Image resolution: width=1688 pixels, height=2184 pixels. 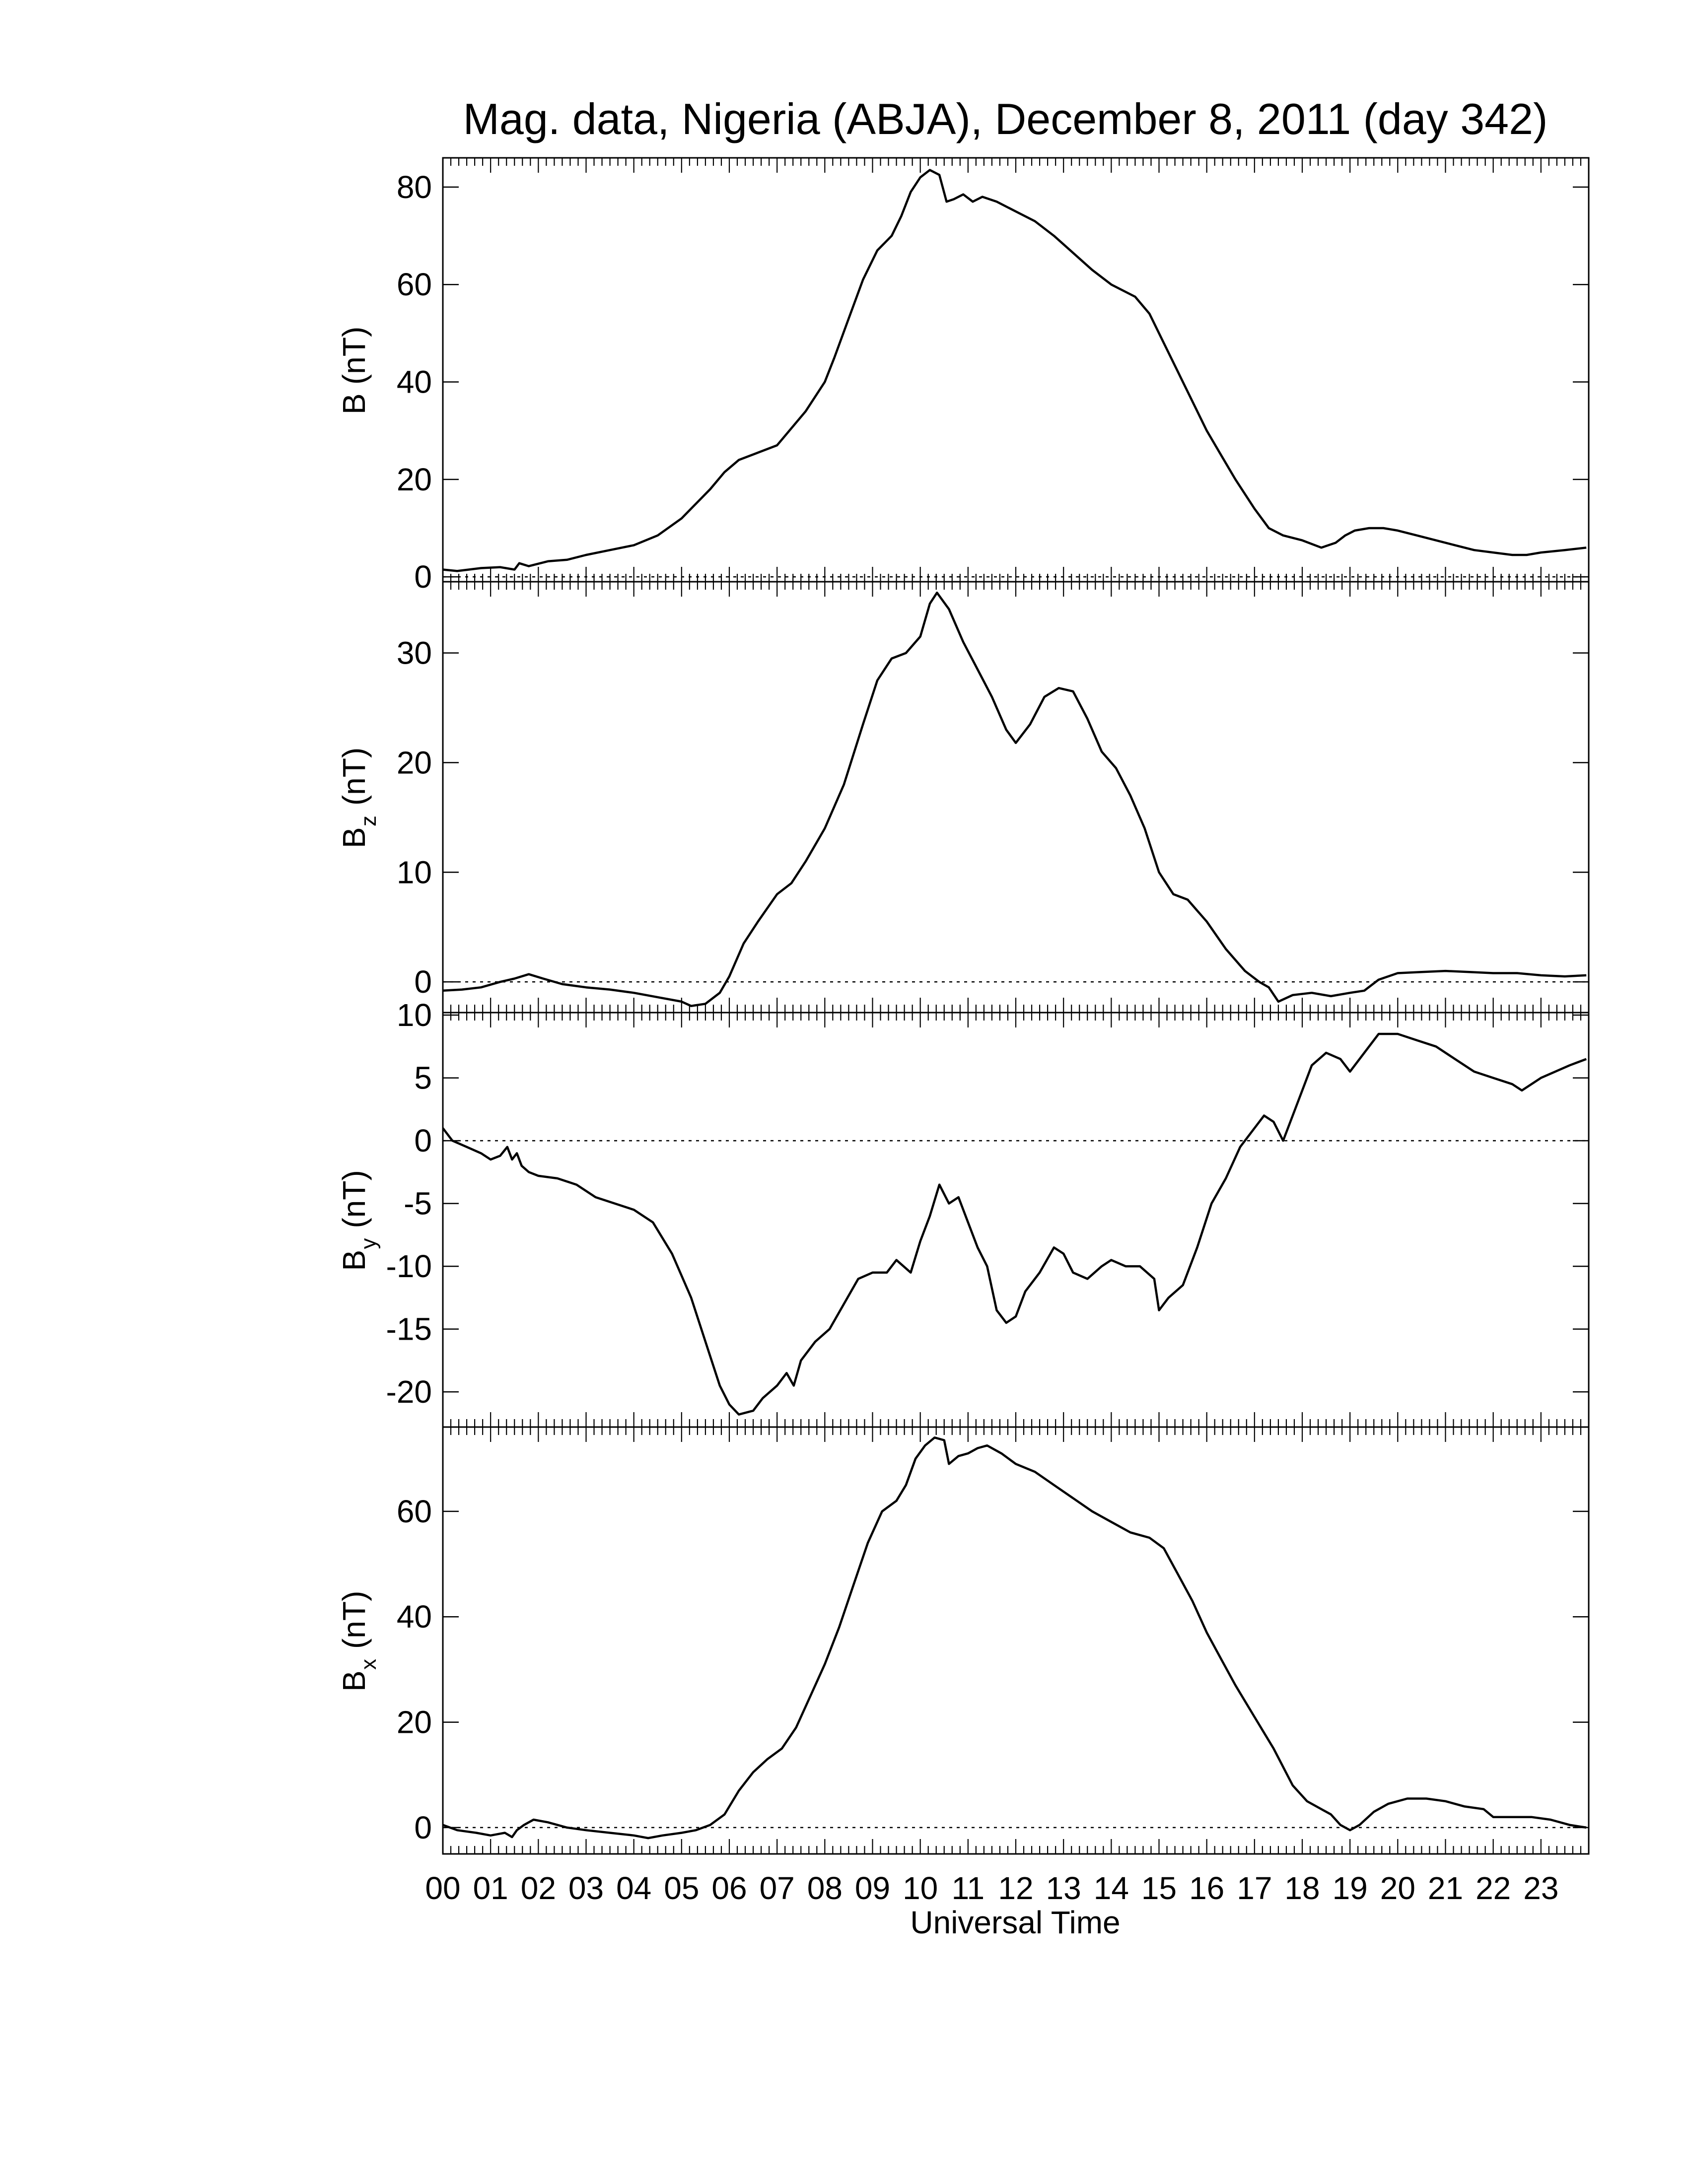 What do you see at coordinates (538, 1888) in the screenshot?
I see `x-tick-label: 02` at bounding box center [538, 1888].